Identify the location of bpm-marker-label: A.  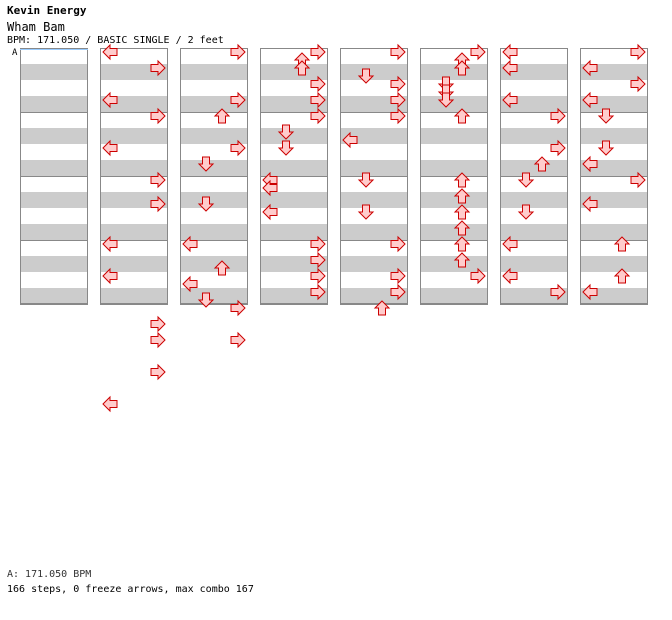
(15, 53).